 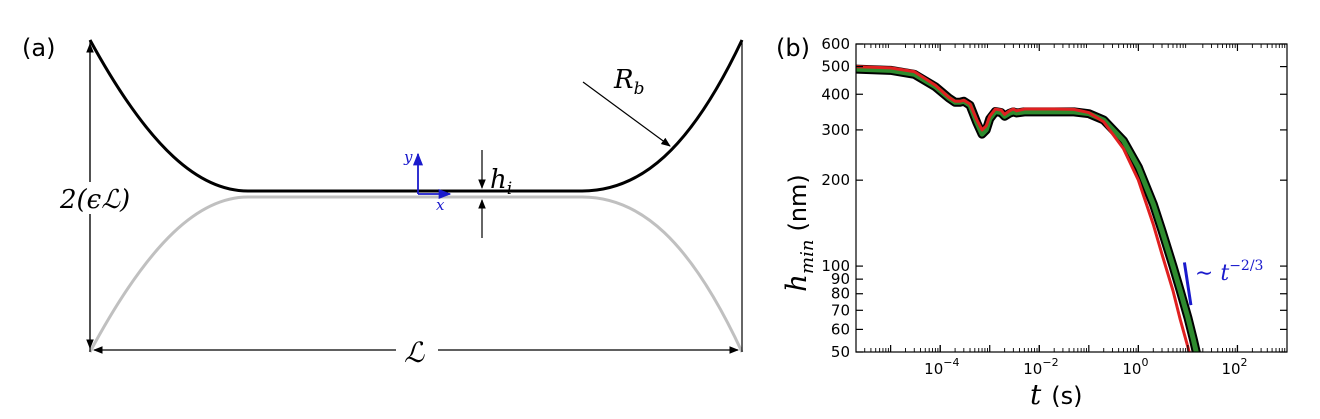 I want to click on y-tick-label: 300, so click(x=835, y=130).